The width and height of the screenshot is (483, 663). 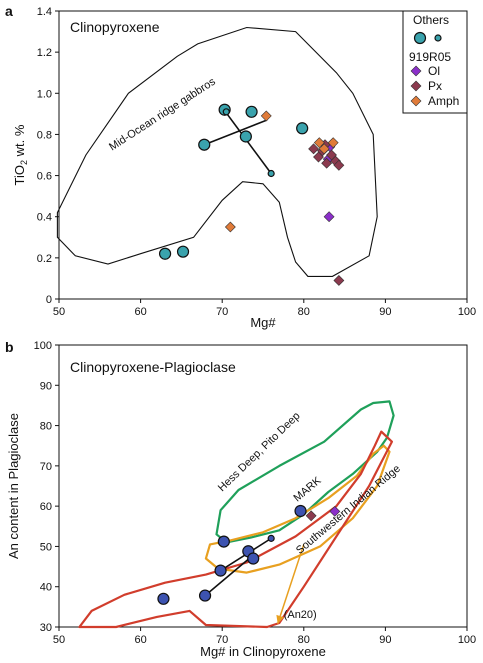 I want to click on a-ytick-label: 1.0, so click(x=44, y=94).